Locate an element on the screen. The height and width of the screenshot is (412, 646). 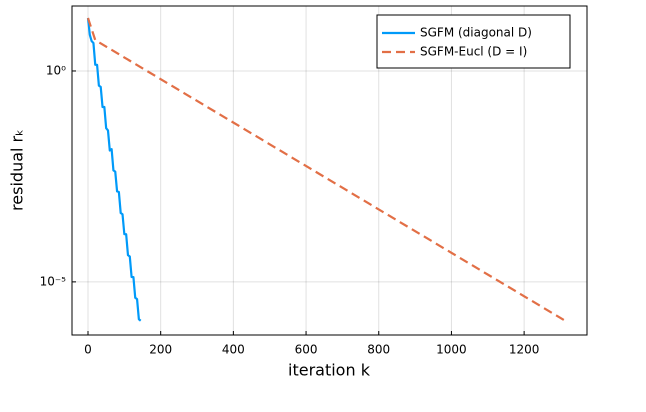
x-tick-label: 400 is located at coordinates (233, 350).